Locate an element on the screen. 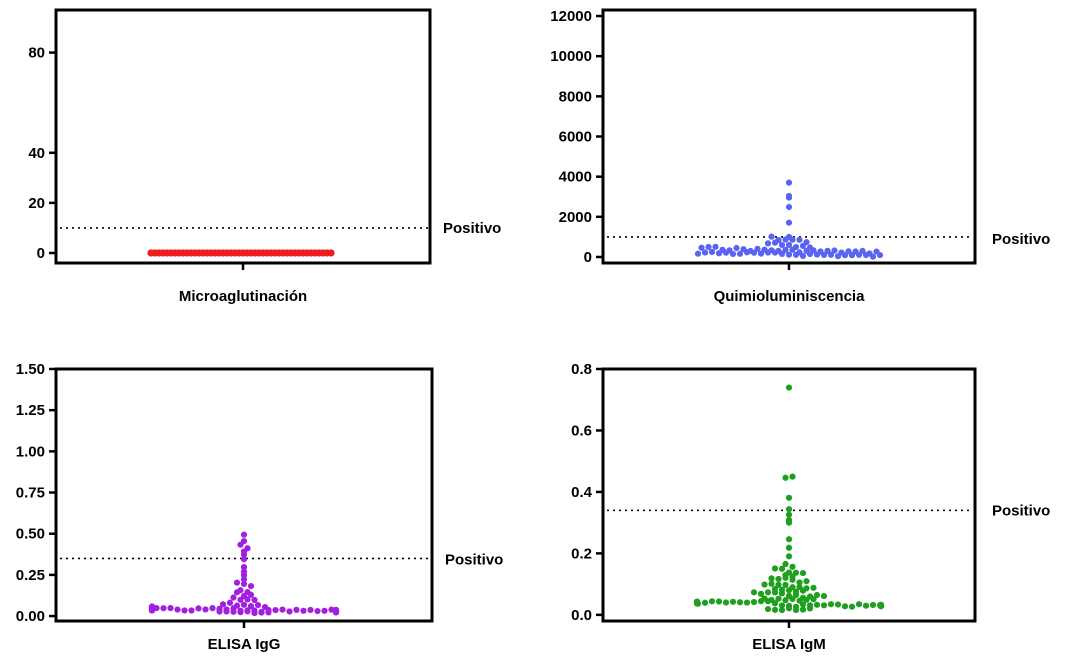 The height and width of the screenshot is (657, 1072). y-tick-label: 0.75 is located at coordinates (30, 493).